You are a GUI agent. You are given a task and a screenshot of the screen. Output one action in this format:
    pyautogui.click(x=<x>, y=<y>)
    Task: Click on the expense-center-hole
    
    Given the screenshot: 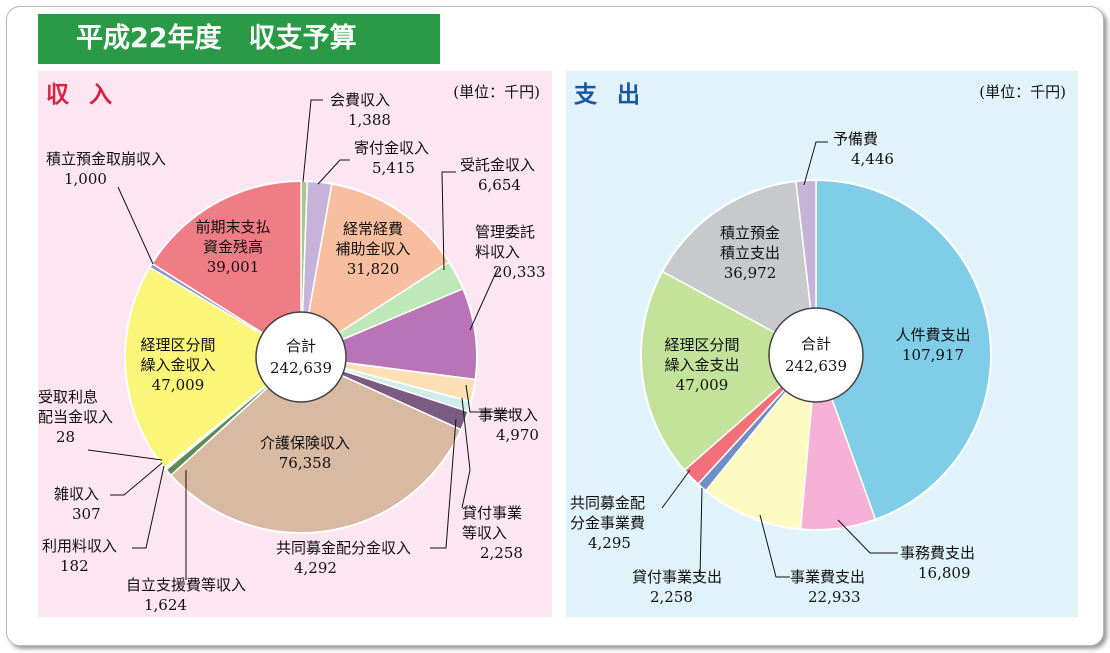 What is the action you would take?
    pyautogui.click(x=816, y=355)
    